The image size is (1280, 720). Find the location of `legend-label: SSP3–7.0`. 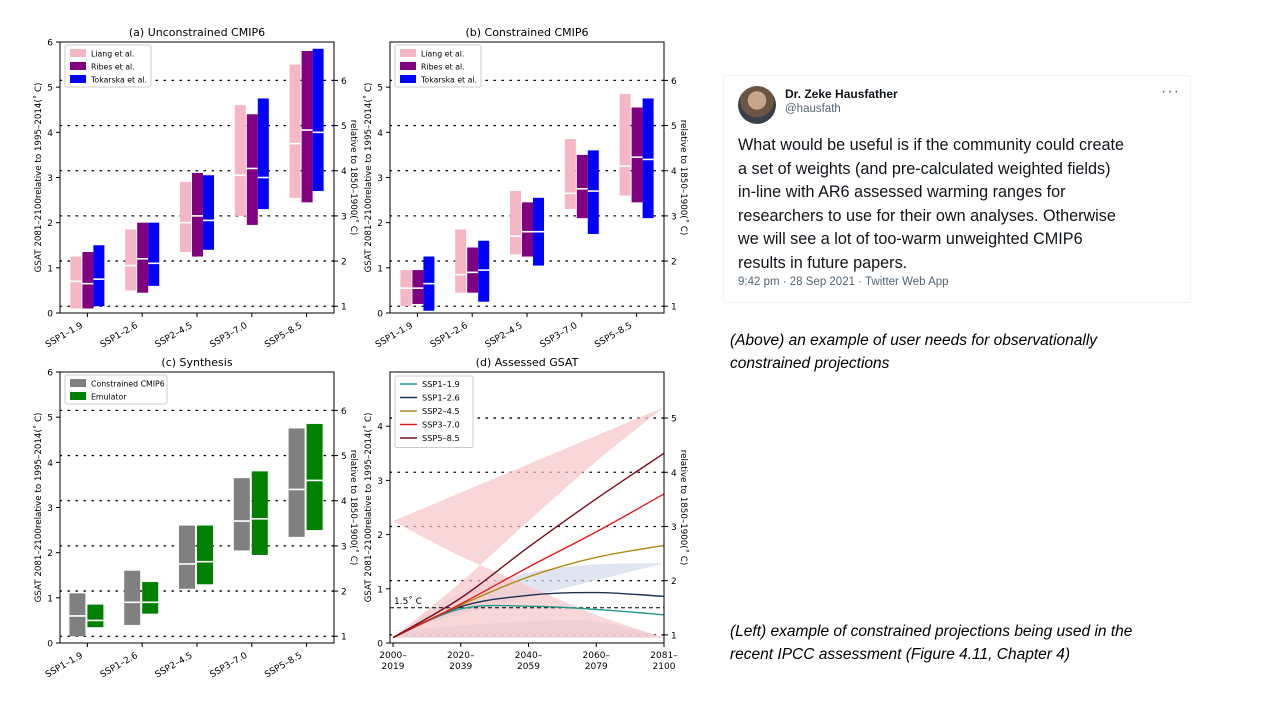

legend-label: SSP3–7.0 is located at coordinates (441, 425).